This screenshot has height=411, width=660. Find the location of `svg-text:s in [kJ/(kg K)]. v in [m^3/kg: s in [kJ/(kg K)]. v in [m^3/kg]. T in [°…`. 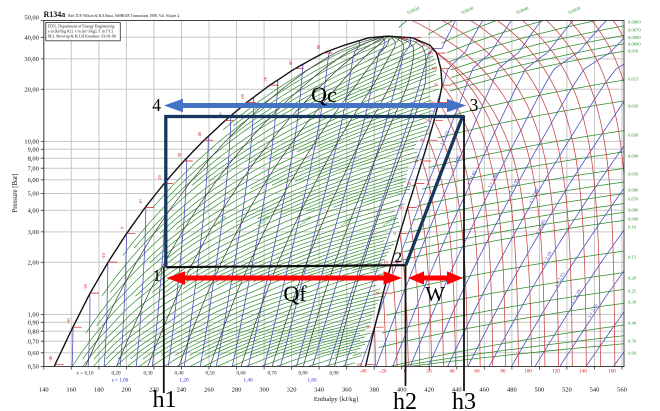

svg-text:s in [kJ/(kg K)]. v in [m^3/kg: s in [kJ/(kg K)]. v in [m^3/kg]. T in [°… is located at coordinates (80, 31).